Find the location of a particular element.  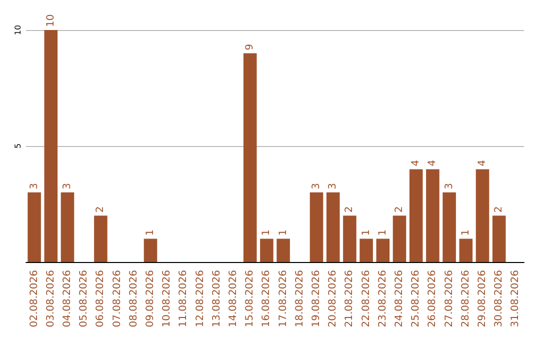

x-tick-label: 22.08.2026 is located at coordinates (366, 299).